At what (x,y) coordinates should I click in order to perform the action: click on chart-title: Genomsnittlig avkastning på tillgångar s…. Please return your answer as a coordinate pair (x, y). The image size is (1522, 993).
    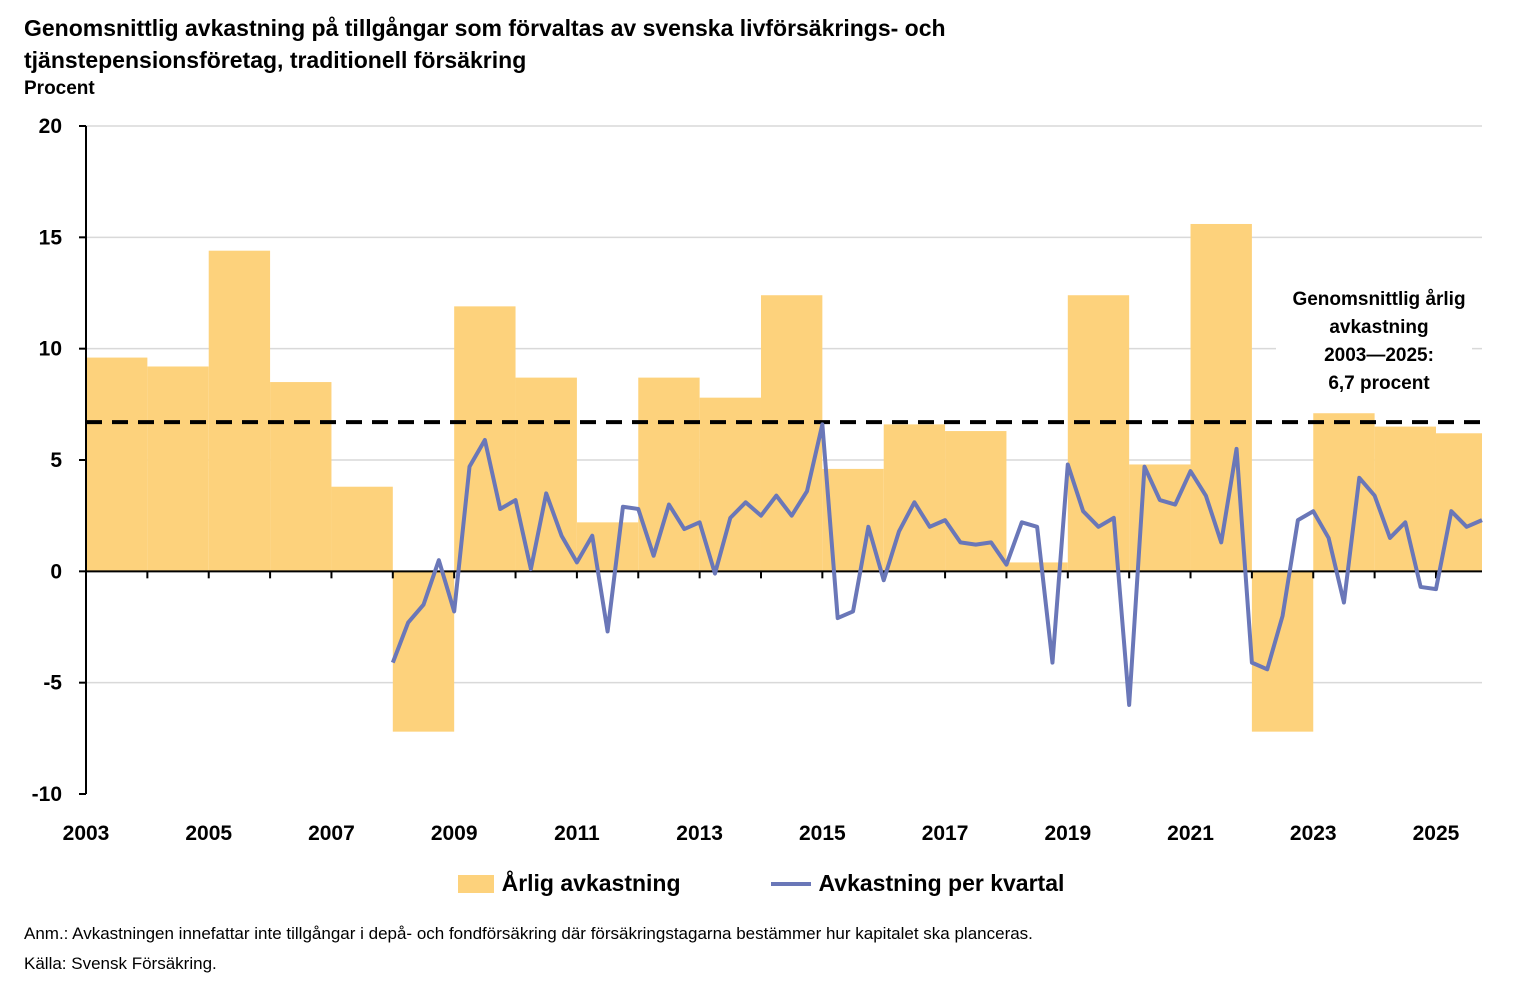
    Looking at the image, I should click on (485, 44).